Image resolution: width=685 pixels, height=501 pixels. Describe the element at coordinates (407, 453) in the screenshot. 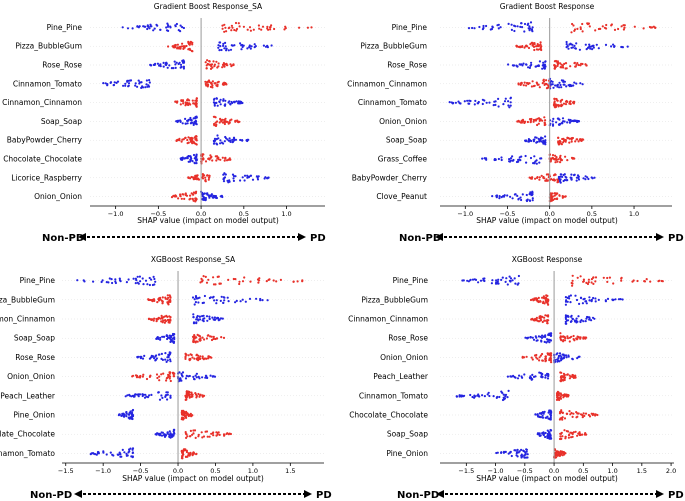

I see `feature-label: Pine_Onion` at that location.